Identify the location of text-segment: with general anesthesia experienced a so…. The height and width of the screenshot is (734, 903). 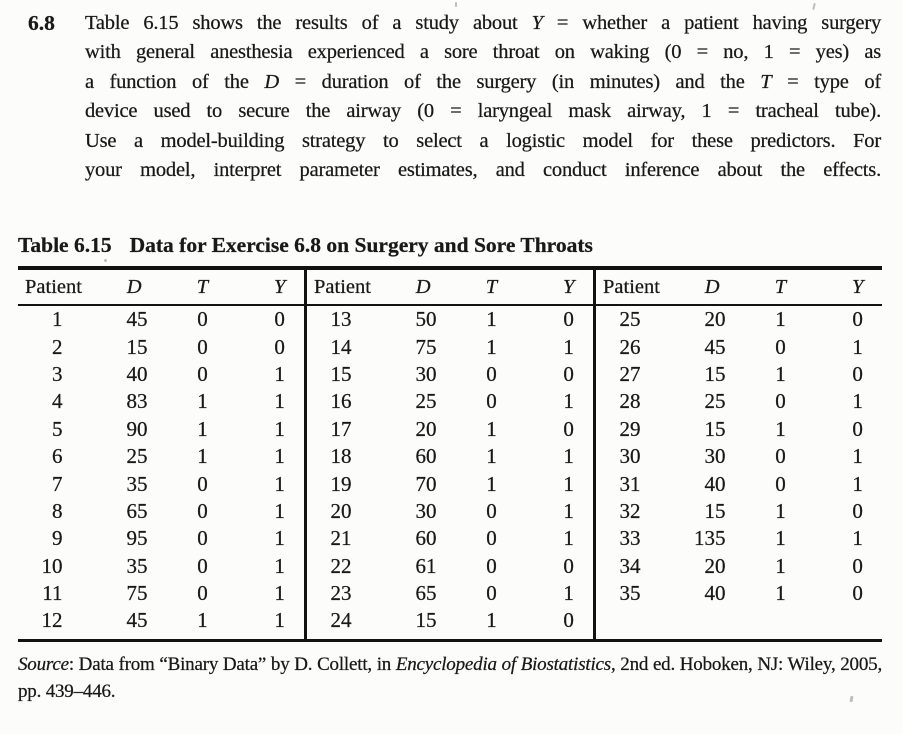
(483, 52).